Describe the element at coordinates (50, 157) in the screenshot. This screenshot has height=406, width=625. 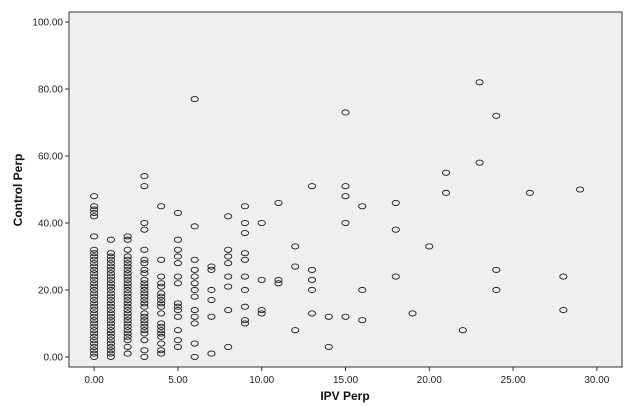
I see `y-tick-label: 60.00` at that location.